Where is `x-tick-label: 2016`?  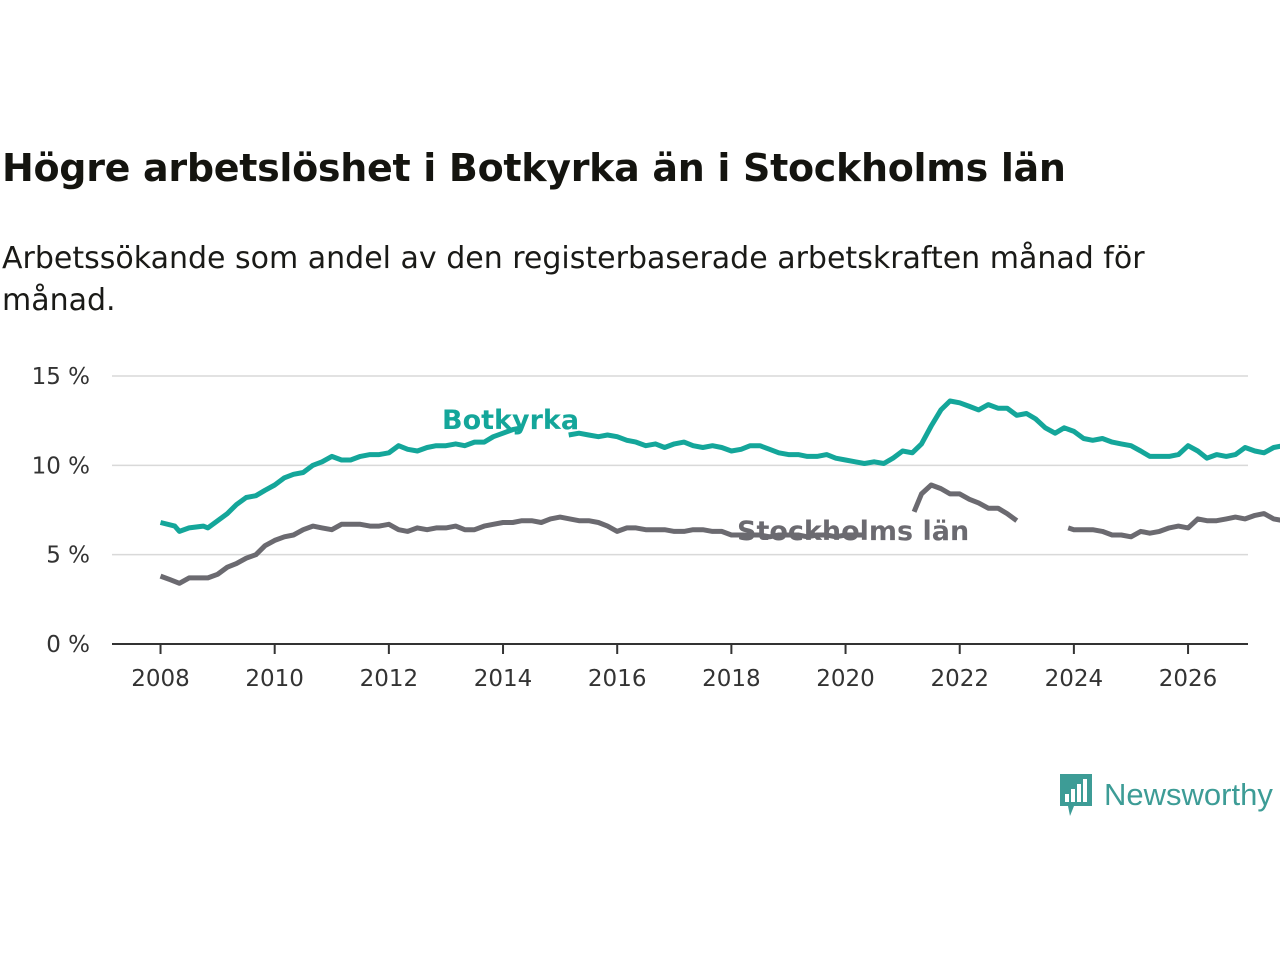 x-tick-label: 2016 is located at coordinates (617, 679).